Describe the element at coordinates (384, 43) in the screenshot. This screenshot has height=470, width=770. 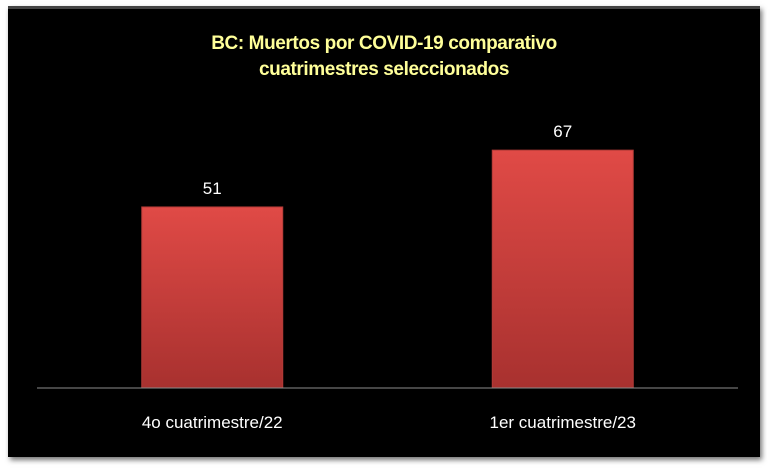
I see `chart-title-line-1: BC: Muertos por COVID-19 comparativo` at that location.